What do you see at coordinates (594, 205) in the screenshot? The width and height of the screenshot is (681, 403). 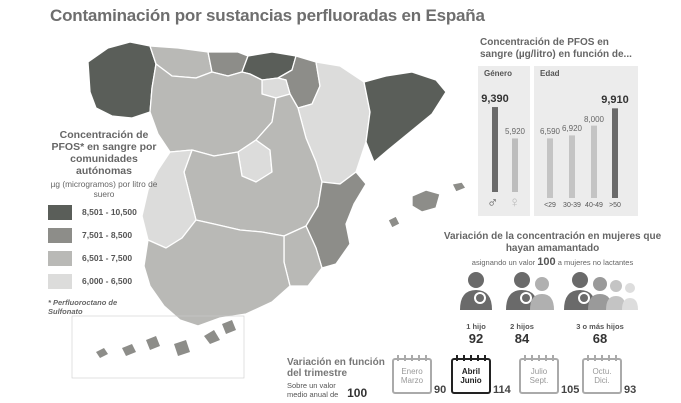 I see `tick-label: 40-49` at bounding box center [594, 205].